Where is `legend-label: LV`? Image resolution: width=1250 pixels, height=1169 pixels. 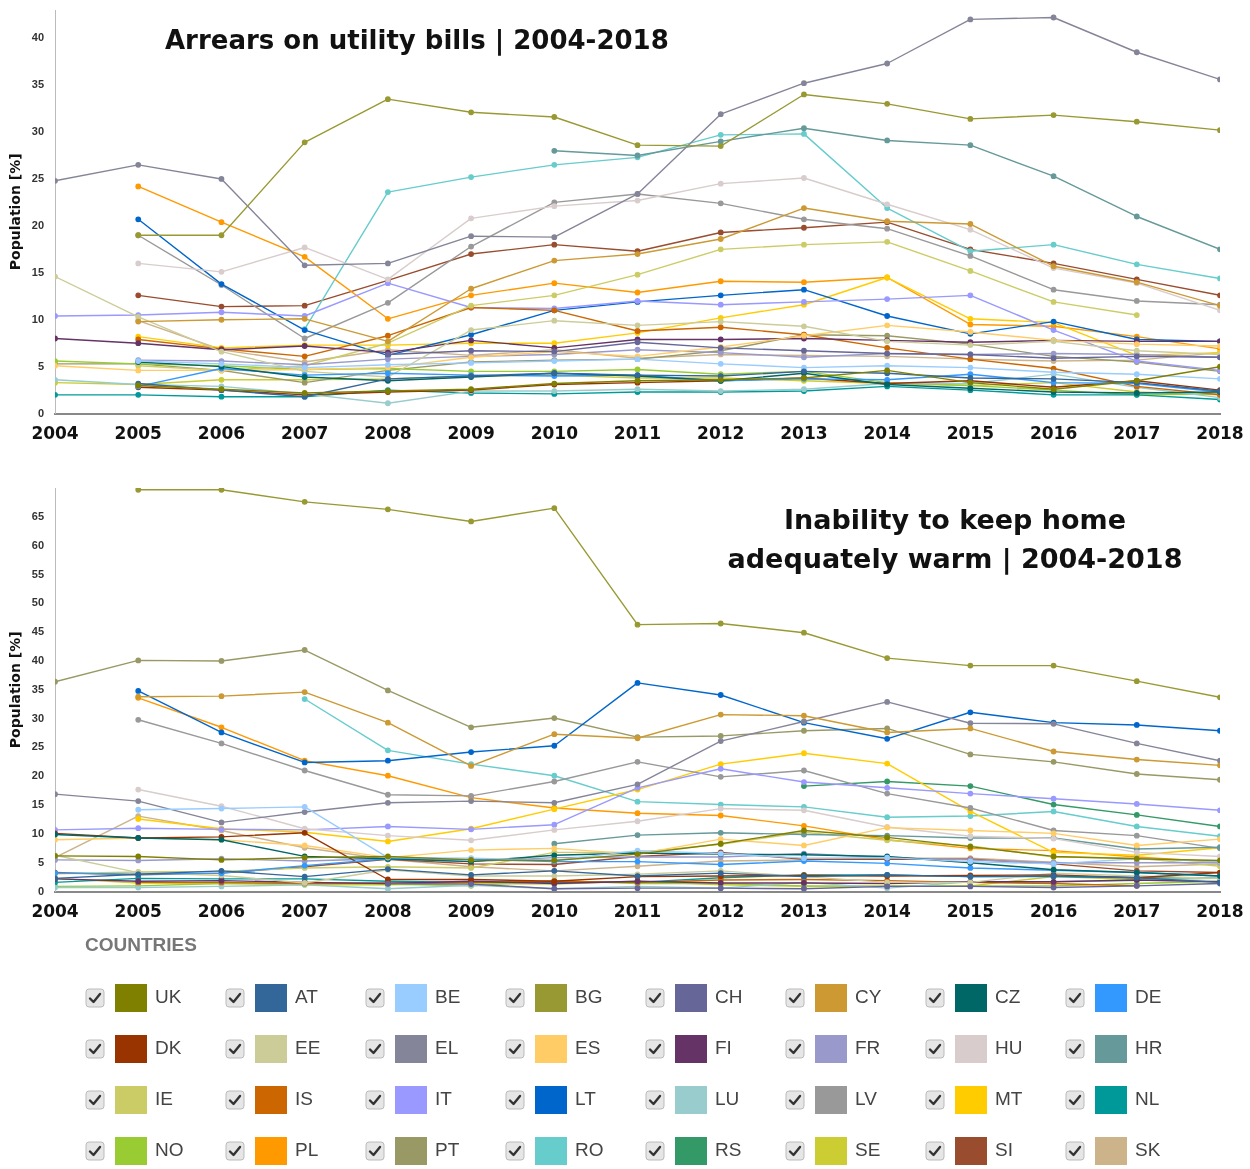 legend-label: LV is located at coordinates (866, 1099).